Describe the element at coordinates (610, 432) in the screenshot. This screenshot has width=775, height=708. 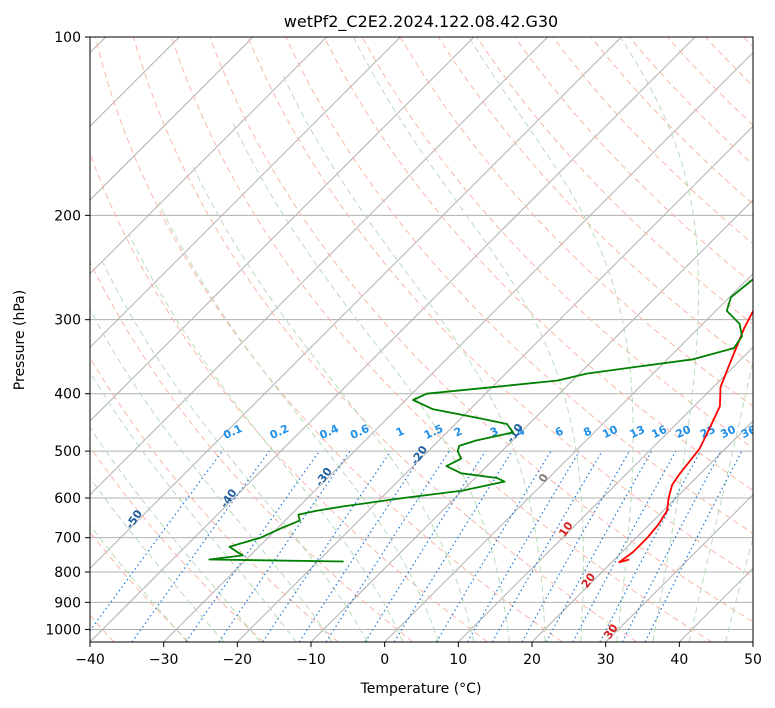
I see `mixing-ratio-label: 10` at that location.